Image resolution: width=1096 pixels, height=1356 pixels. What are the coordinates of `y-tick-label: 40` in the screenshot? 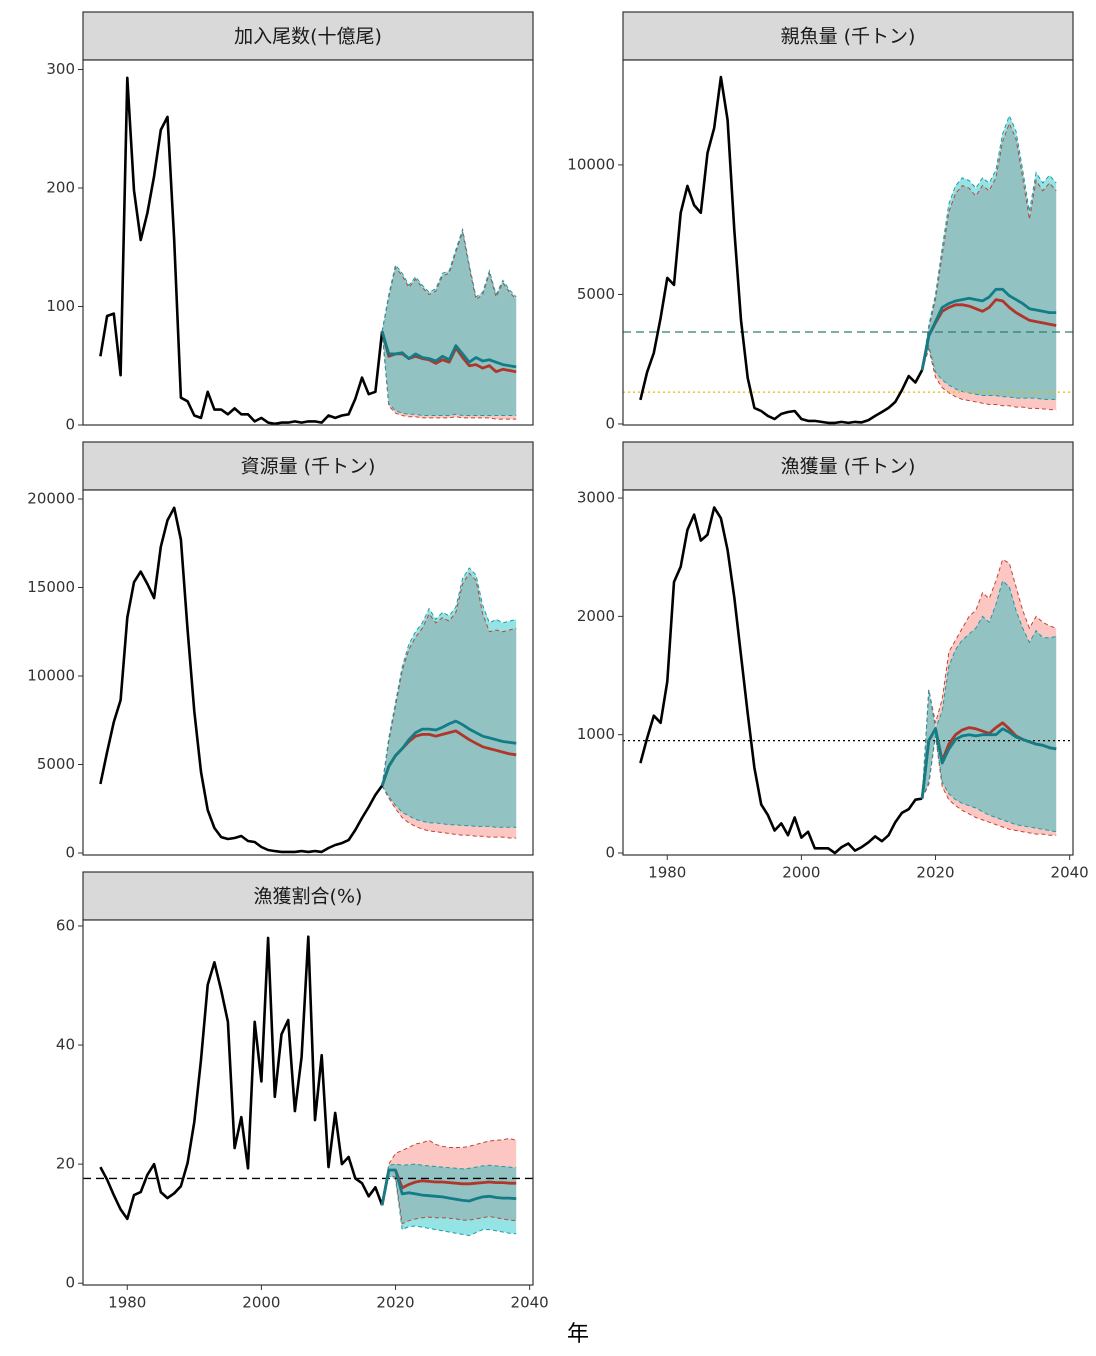 It's located at (65, 1045).